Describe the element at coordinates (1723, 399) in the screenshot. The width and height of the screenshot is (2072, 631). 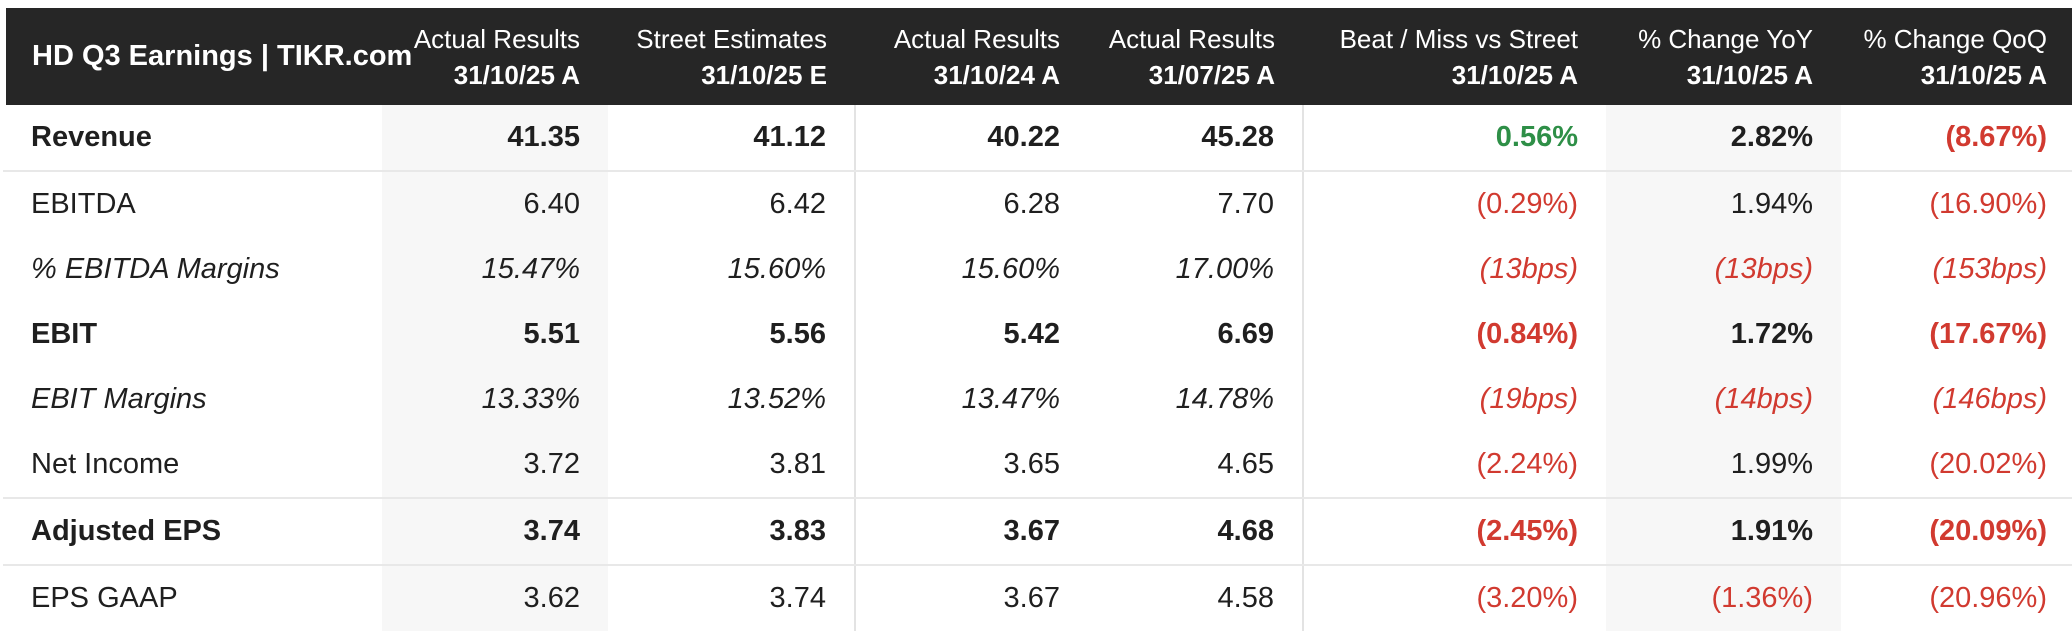
I see `cell-value: (14bps)` at that location.